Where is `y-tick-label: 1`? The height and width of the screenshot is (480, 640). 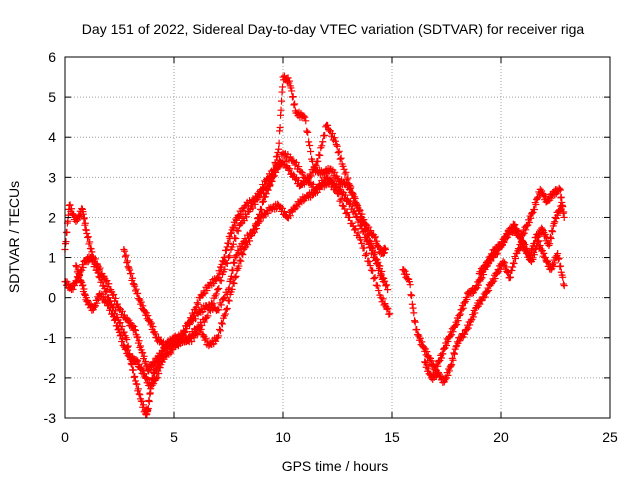
y-tick-label: 1 is located at coordinates (52, 258).